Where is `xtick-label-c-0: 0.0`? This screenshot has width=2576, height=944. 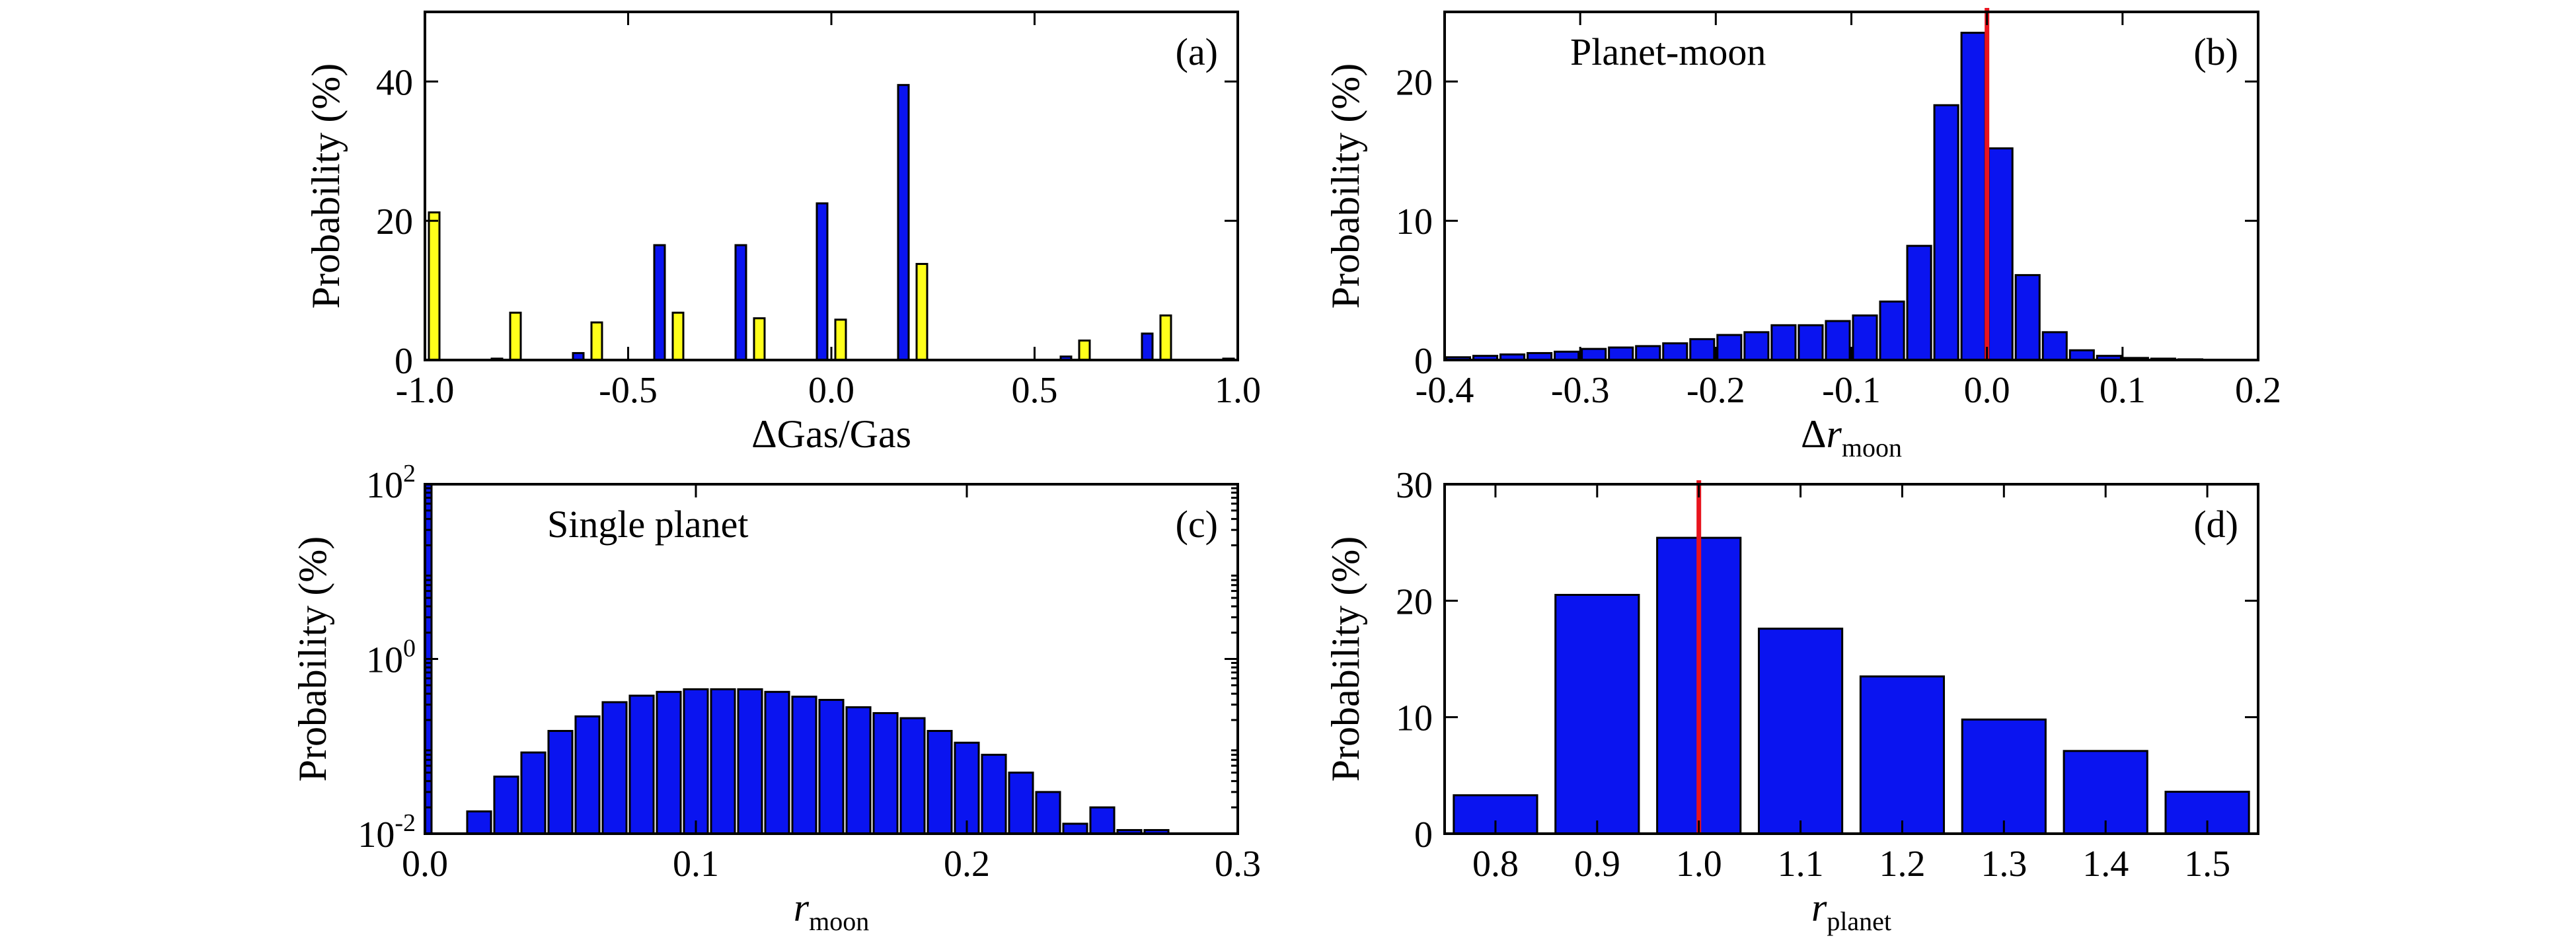
xtick-label-c-0: 0.0 is located at coordinates (425, 864).